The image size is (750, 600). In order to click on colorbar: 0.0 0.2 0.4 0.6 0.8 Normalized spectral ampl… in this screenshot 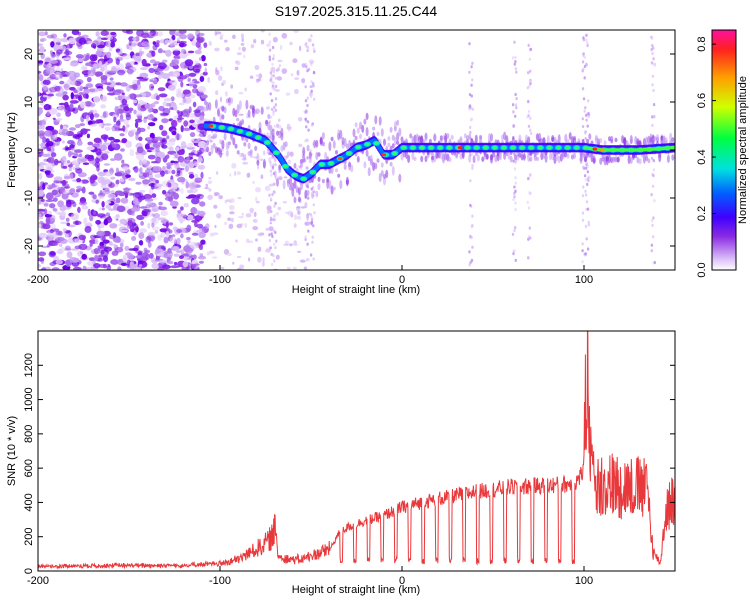, I will do `click(722, 153)`.